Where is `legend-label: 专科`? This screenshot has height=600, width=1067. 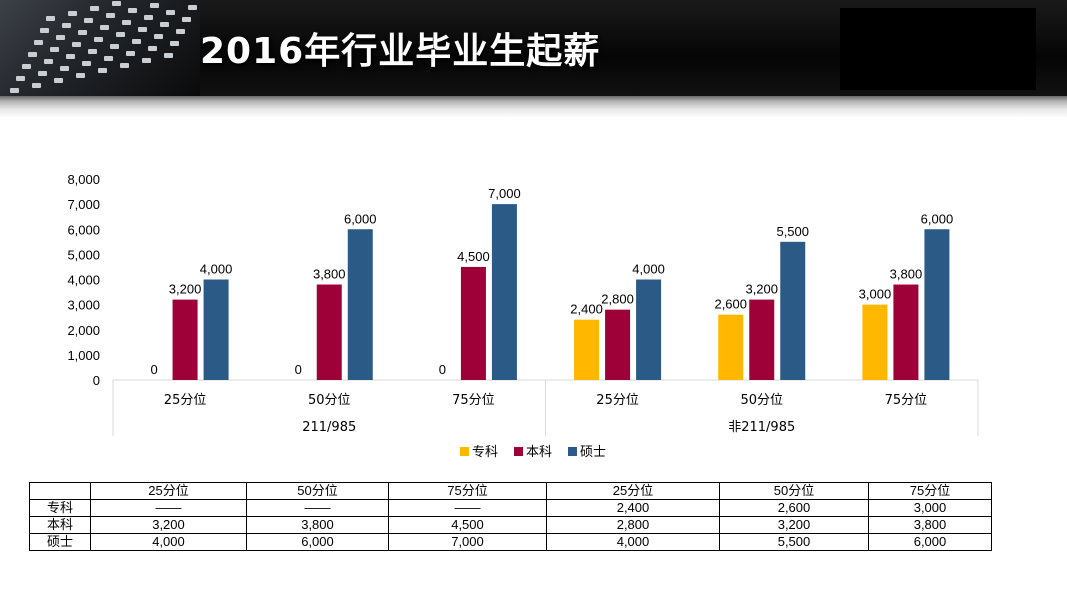
legend-label: 专科 is located at coordinates (485, 452).